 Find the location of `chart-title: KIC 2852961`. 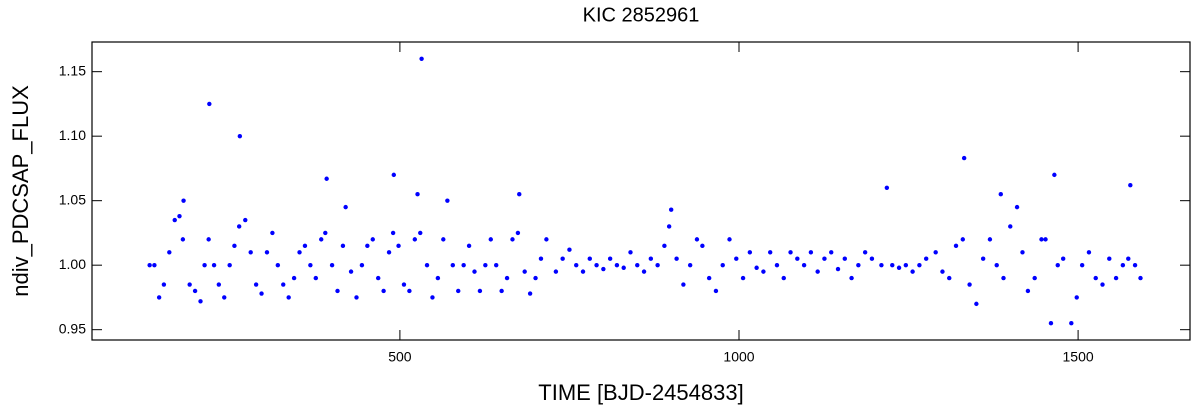

chart-title: KIC 2852961 is located at coordinates (641, 15).